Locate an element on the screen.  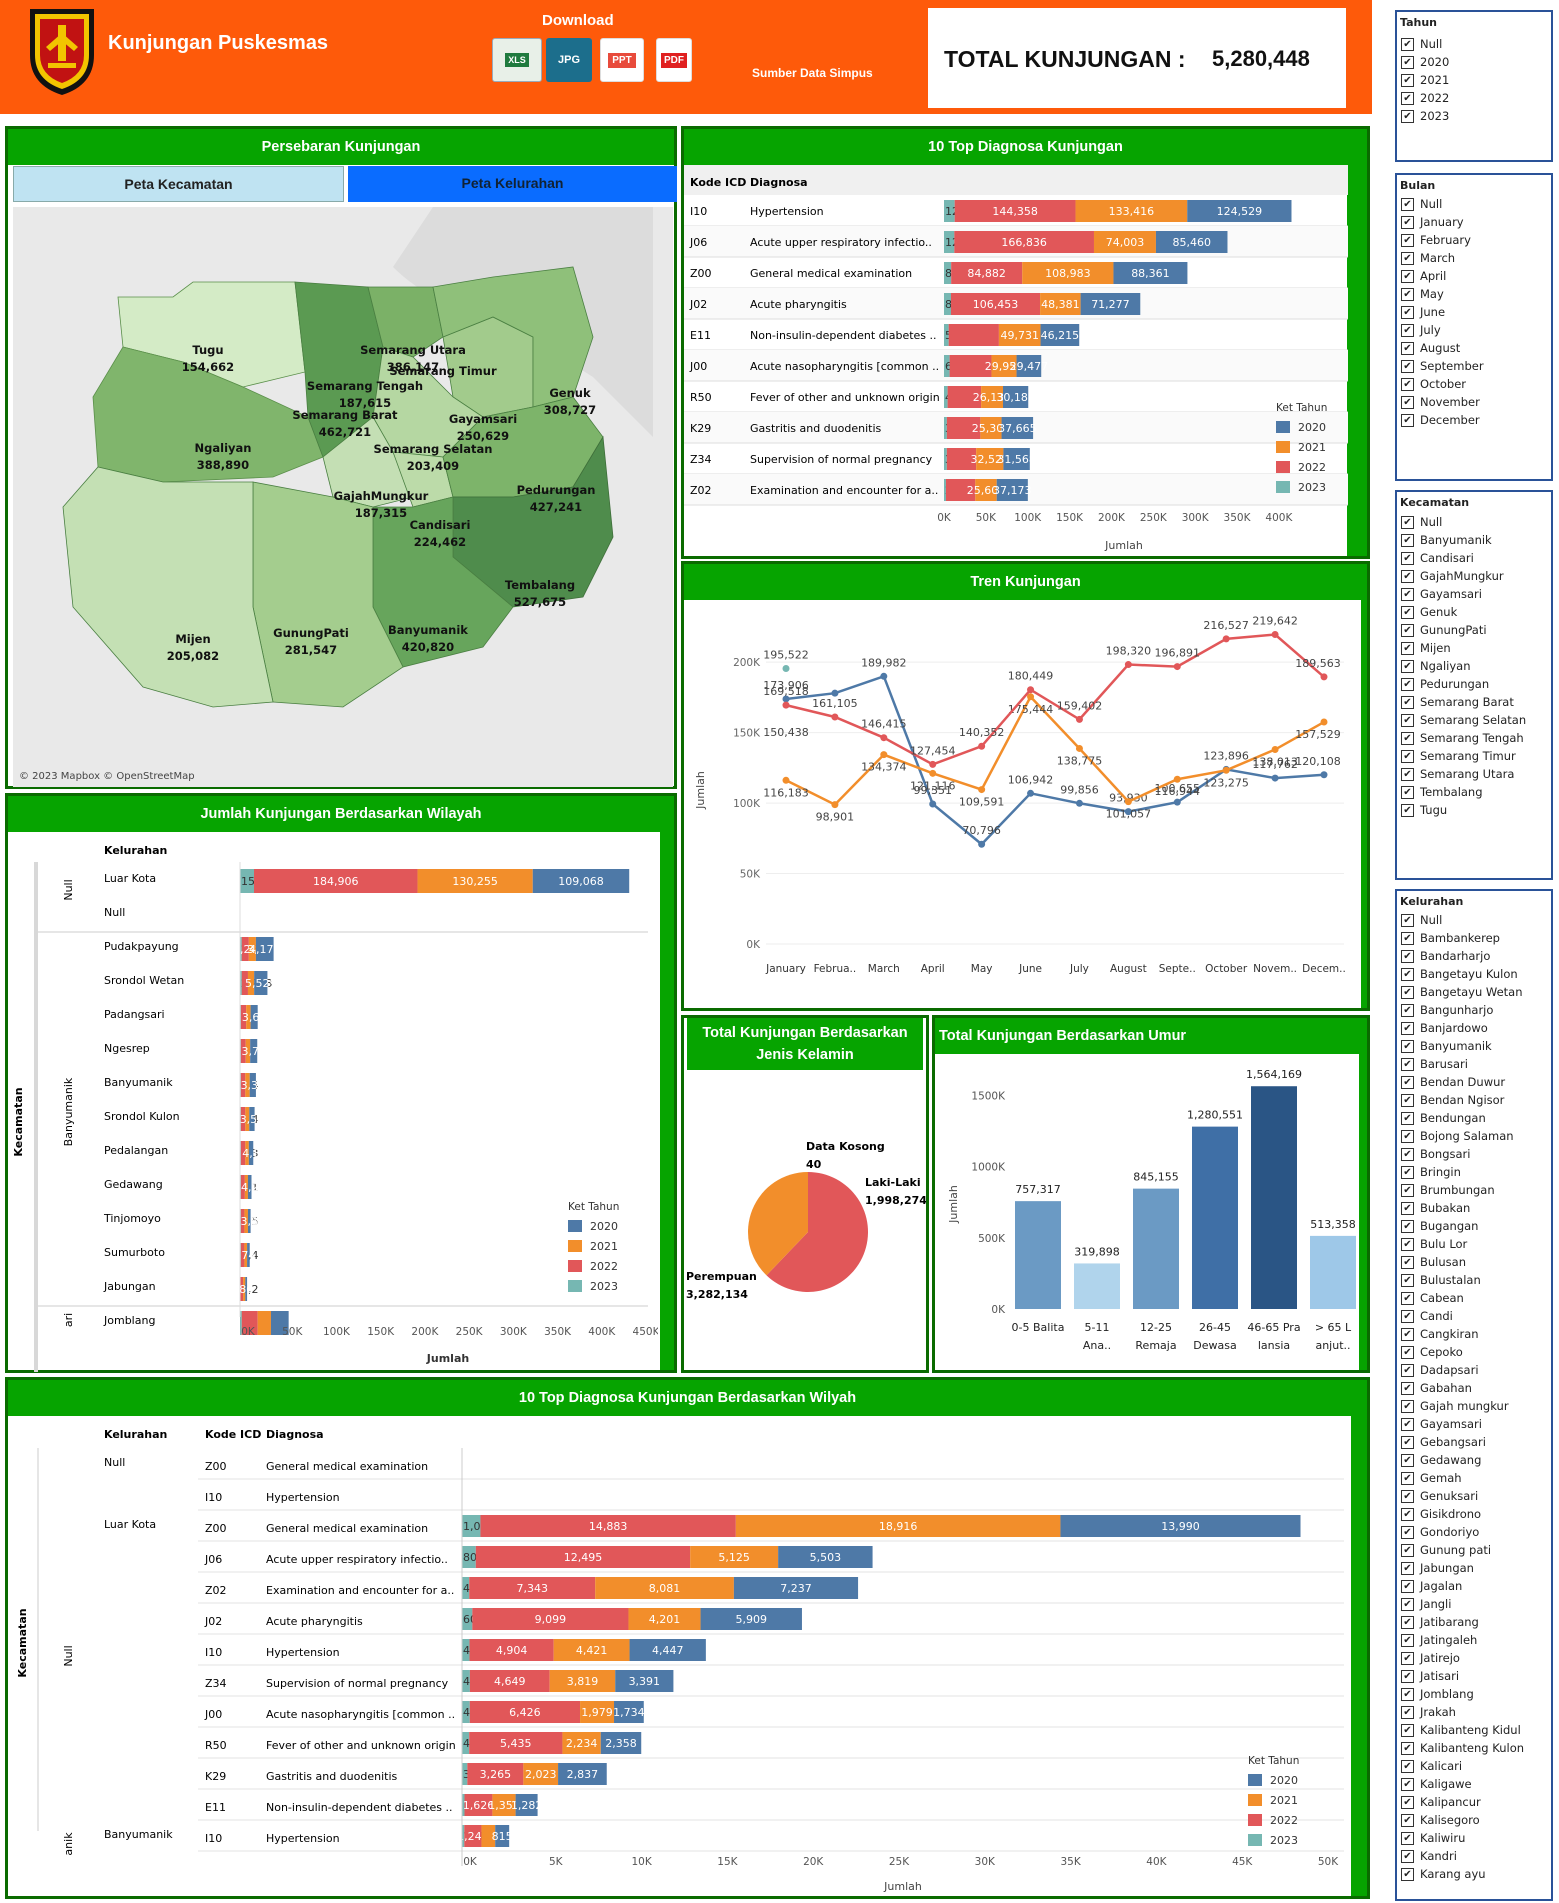
filter-option: ✔ August is located at coordinates (1430, 348).